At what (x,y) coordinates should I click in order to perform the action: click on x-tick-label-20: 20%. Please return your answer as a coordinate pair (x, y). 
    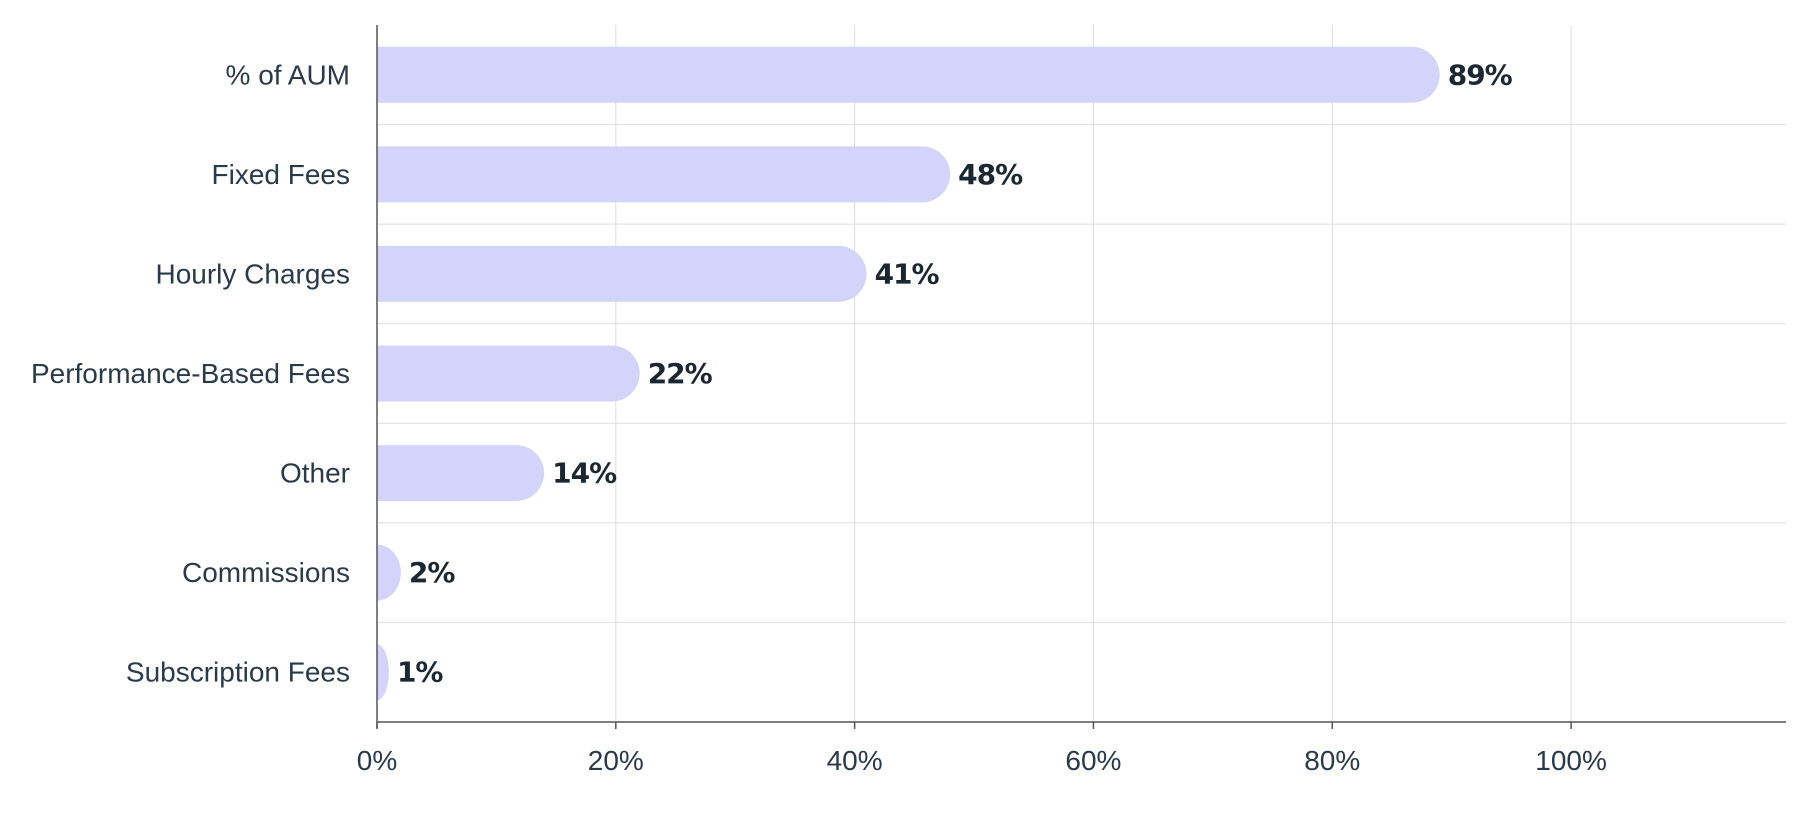
    Looking at the image, I should click on (616, 760).